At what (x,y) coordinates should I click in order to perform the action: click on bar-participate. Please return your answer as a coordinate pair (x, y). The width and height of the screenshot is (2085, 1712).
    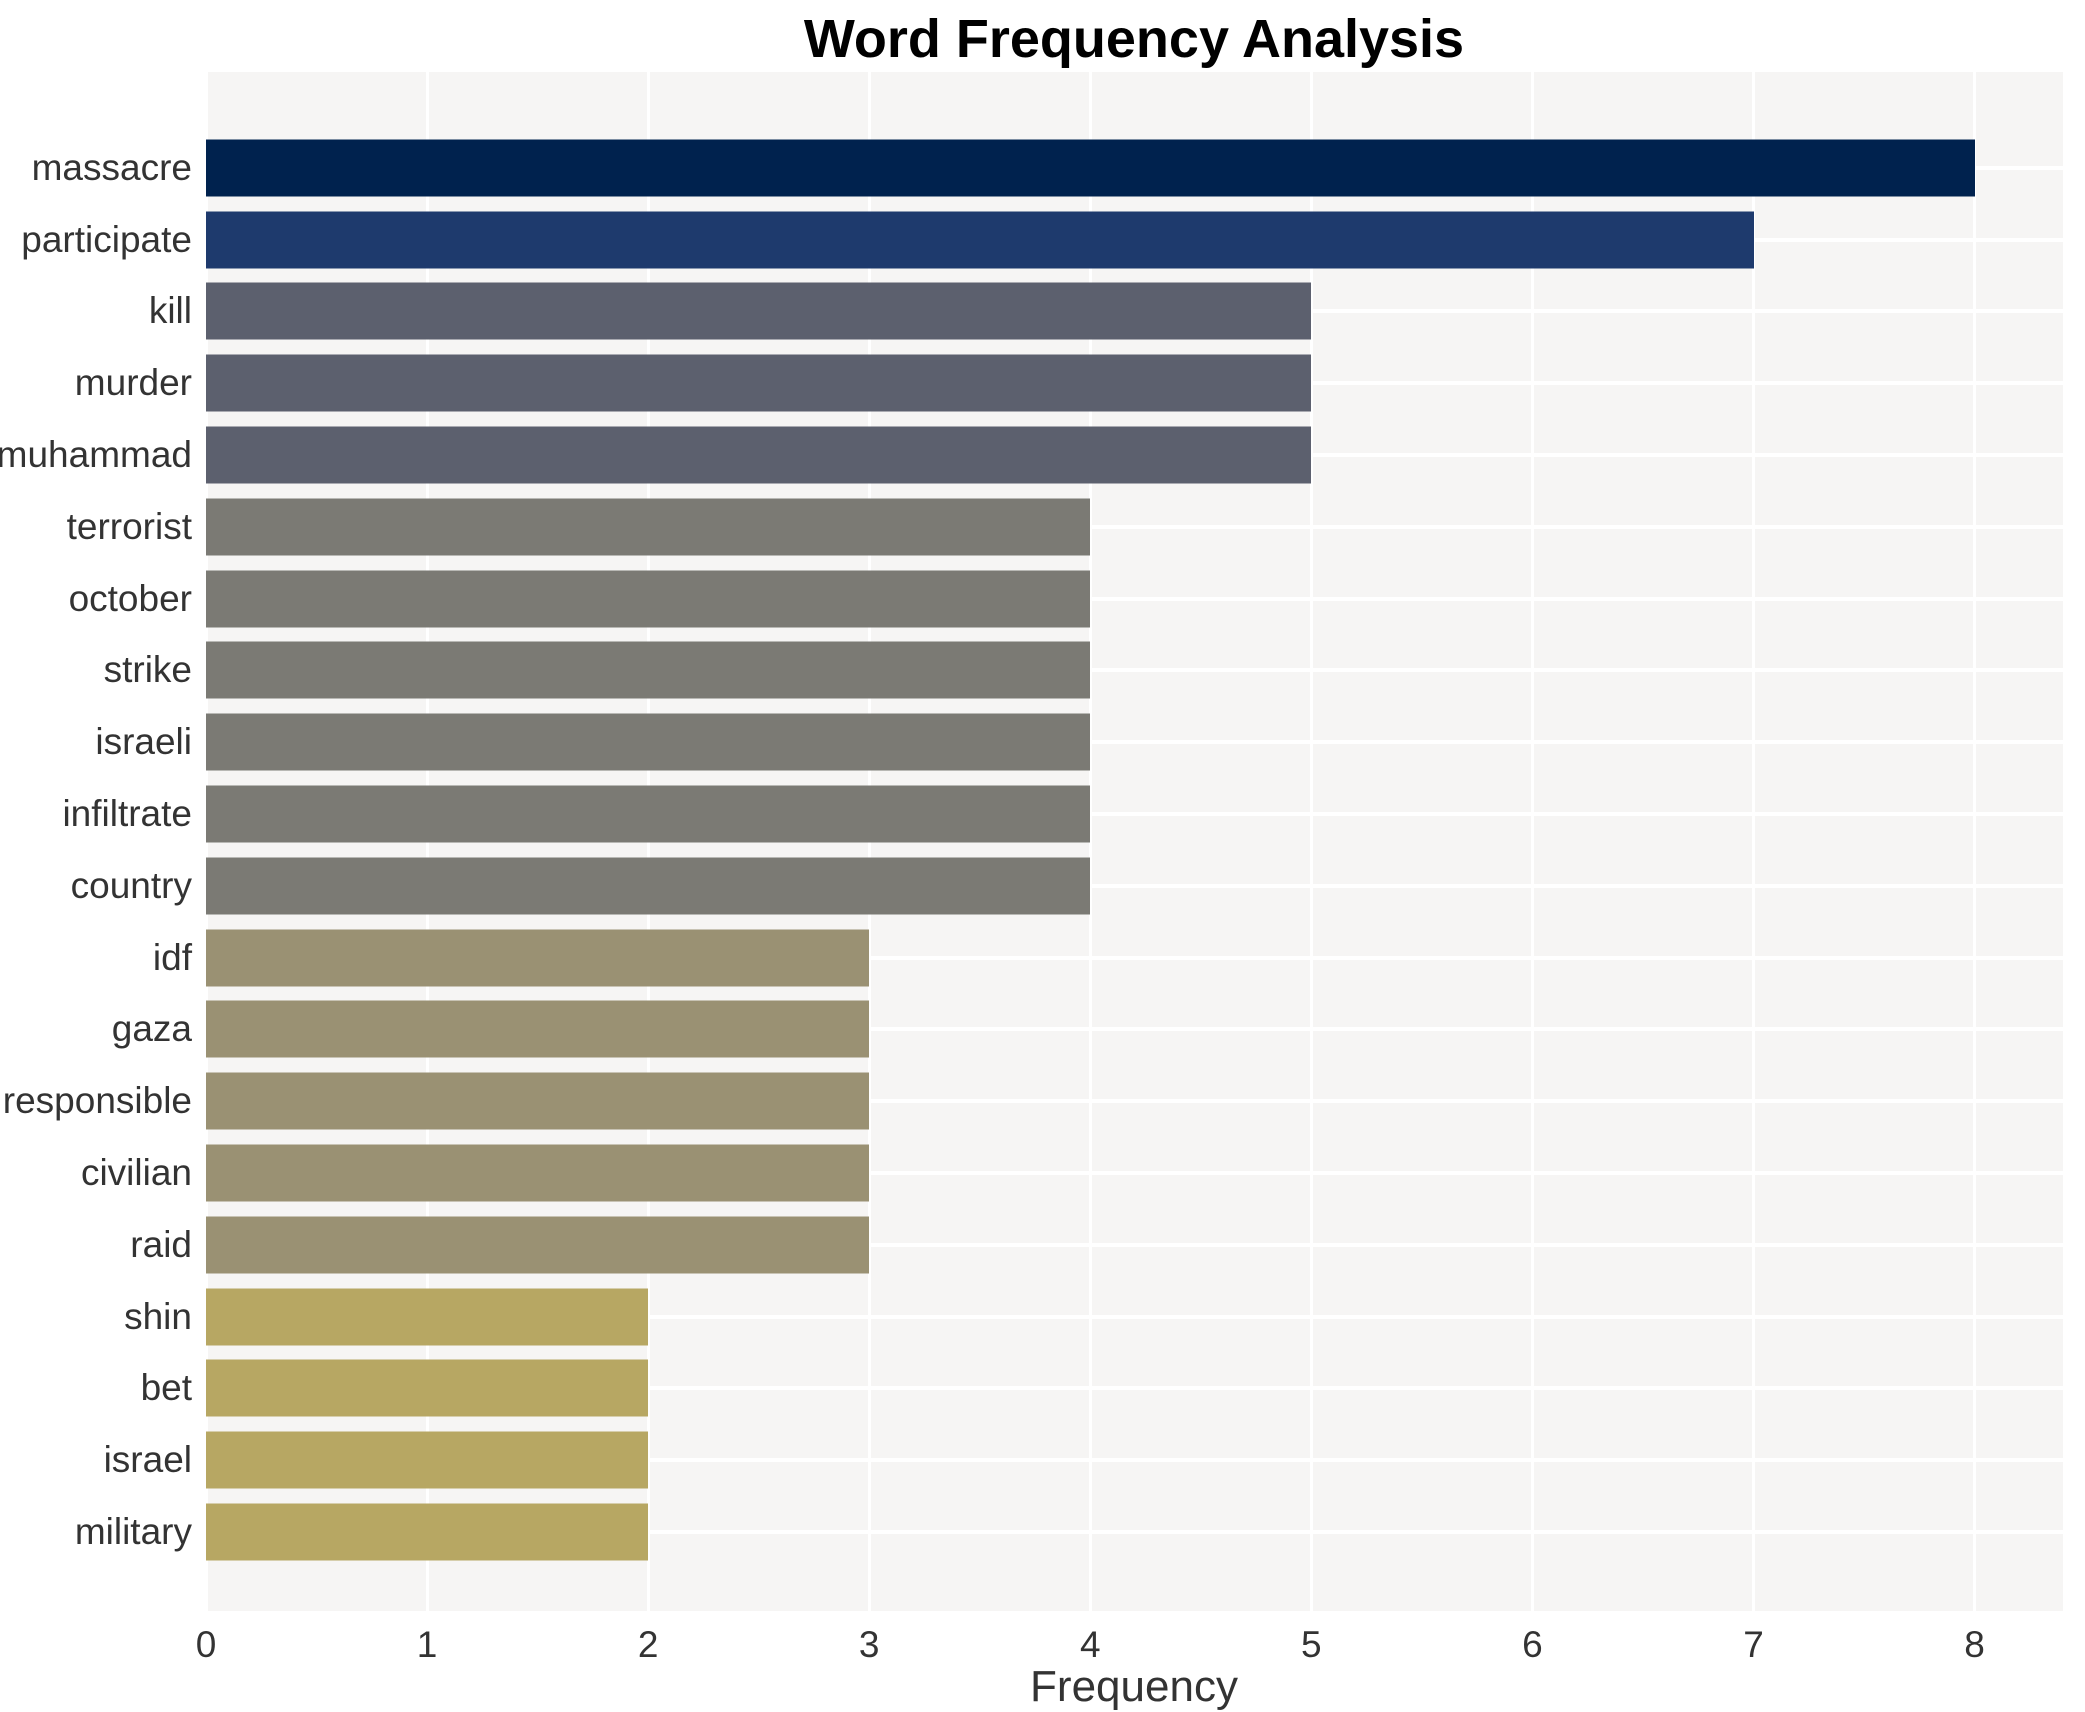
    Looking at the image, I should click on (980, 240).